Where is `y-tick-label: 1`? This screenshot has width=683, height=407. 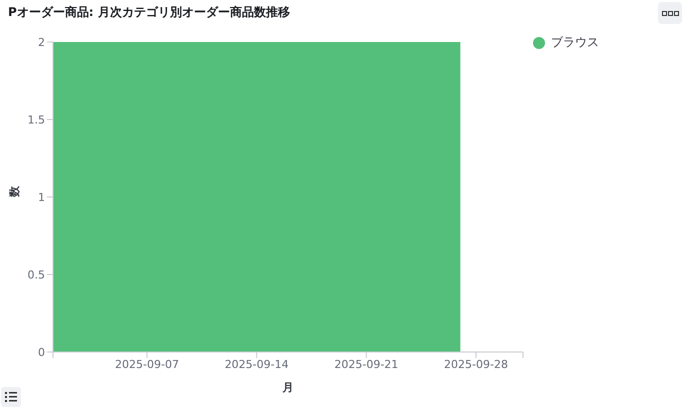 y-tick-label: 1 is located at coordinates (41, 197).